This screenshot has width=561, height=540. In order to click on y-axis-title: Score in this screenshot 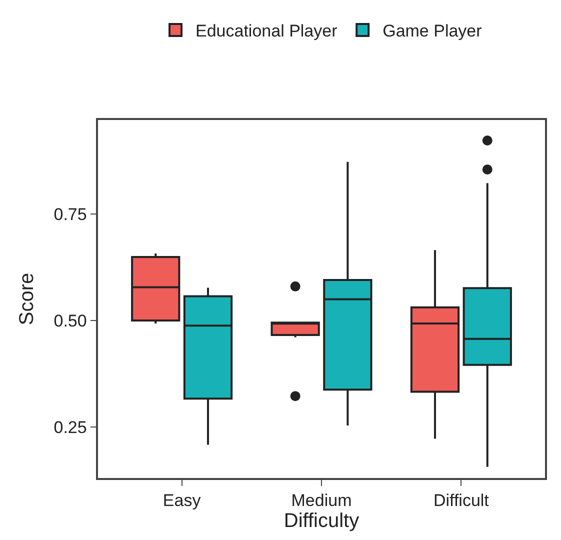, I will do `click(27, 299)`.